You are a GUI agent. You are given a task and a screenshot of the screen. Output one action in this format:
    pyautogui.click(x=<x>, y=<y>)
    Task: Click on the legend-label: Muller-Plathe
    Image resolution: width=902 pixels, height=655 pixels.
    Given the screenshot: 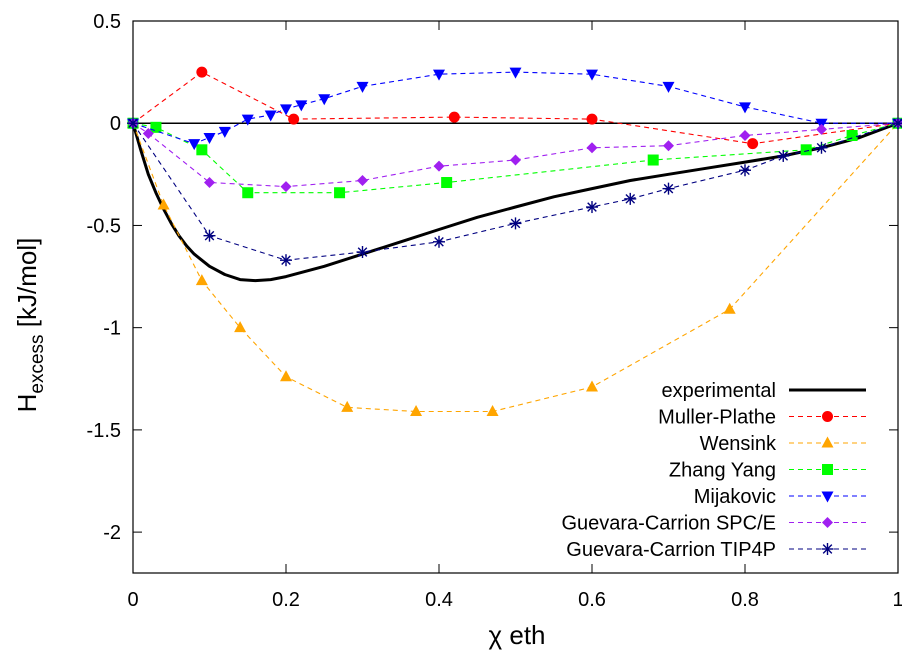 What is the action you would take?
    pyautogui.click(x=717, y=418)
    